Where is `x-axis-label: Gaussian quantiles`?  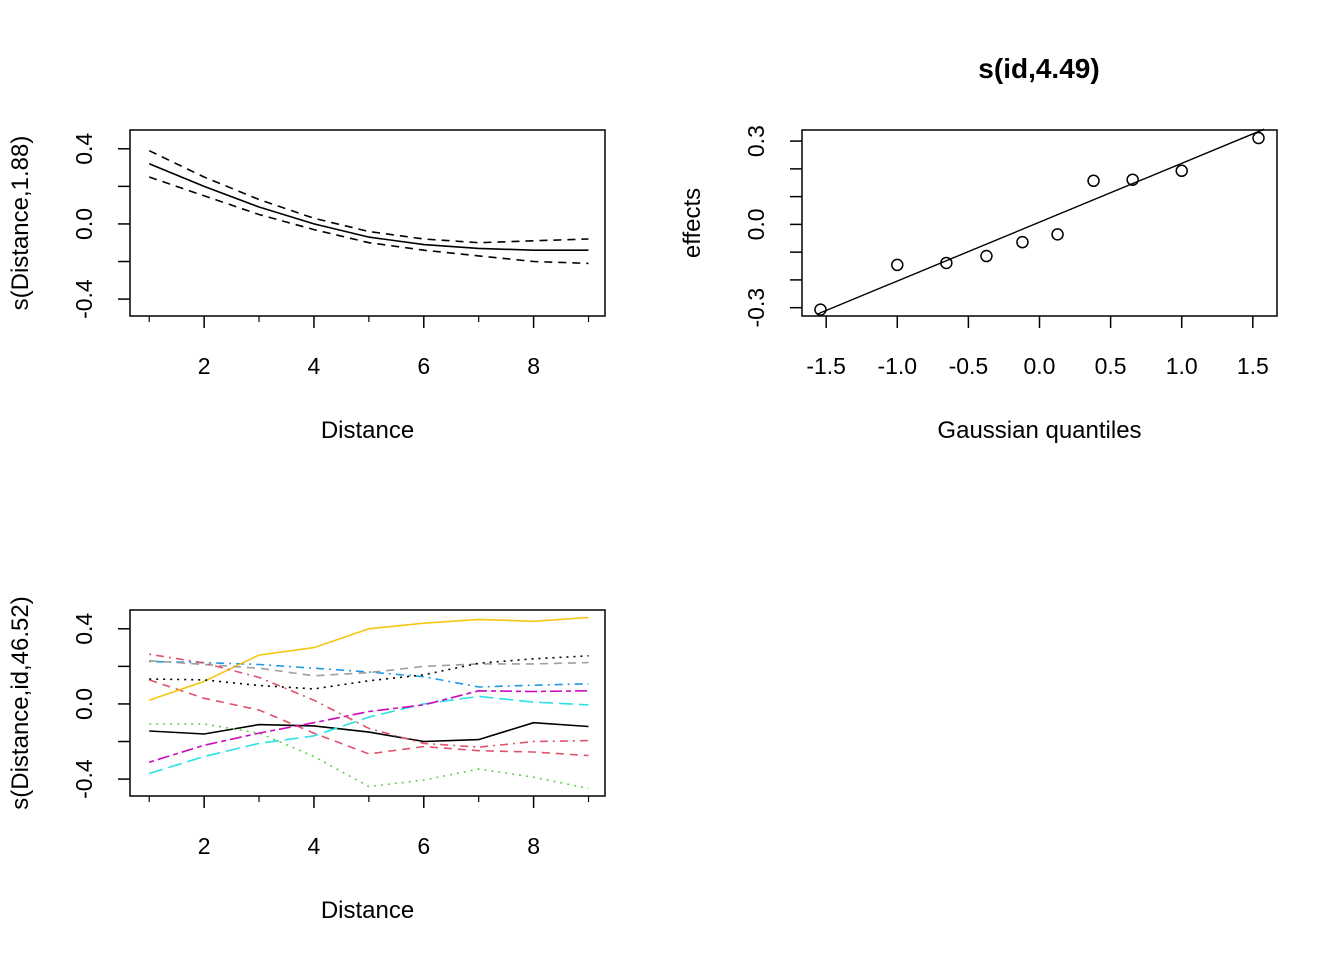
x-axis-label: Gaussian quantiles is located at coordinates (1039, 430).